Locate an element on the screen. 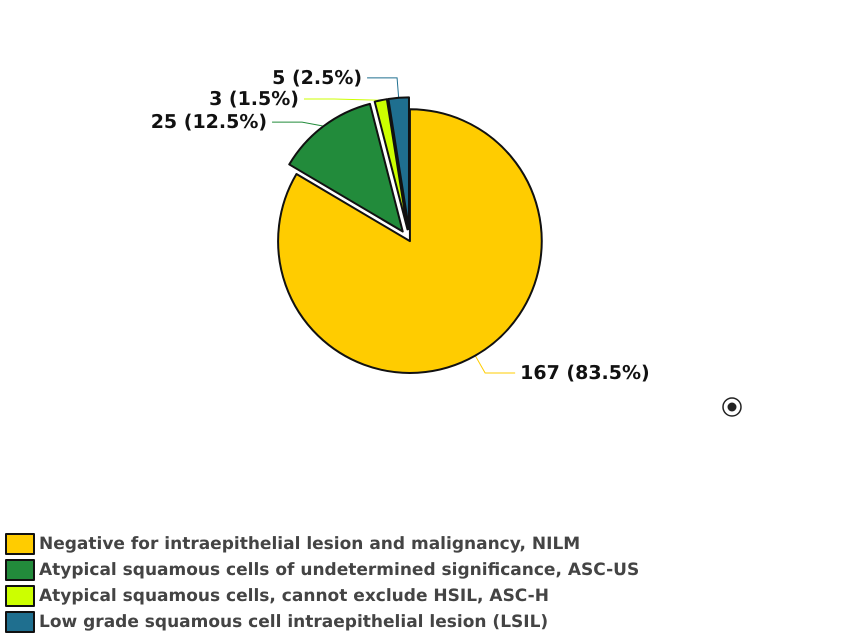  legend-label: Low grade squamous cell intraepithelial lesion (LSIL) is located at coordinates (293, 622).